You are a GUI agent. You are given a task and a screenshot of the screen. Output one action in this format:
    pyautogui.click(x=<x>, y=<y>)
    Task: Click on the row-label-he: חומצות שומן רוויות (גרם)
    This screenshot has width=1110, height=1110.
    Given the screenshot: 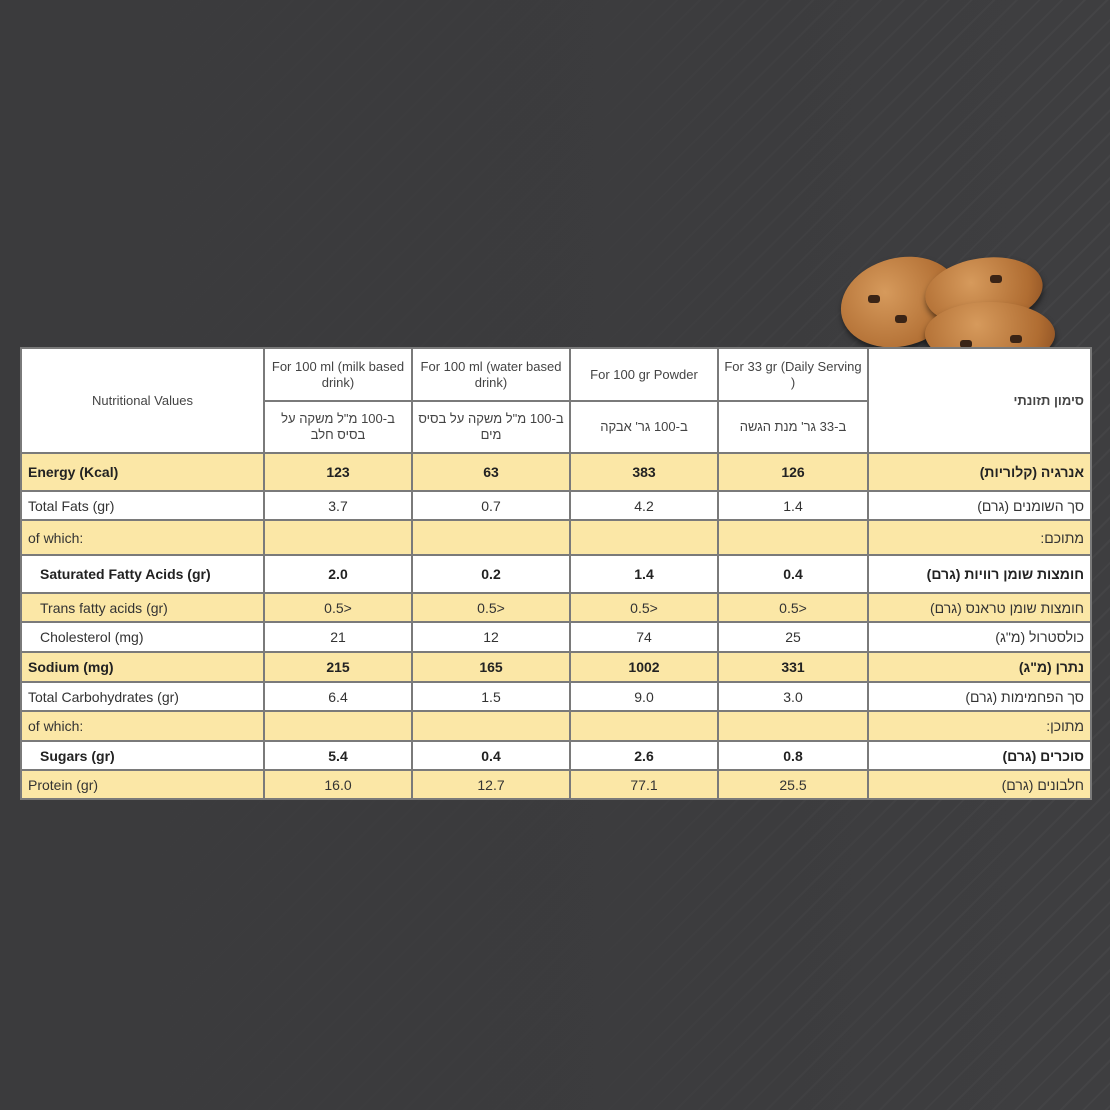 What is the action you would take?
    pyautogui.click(x=979, y=574)
    